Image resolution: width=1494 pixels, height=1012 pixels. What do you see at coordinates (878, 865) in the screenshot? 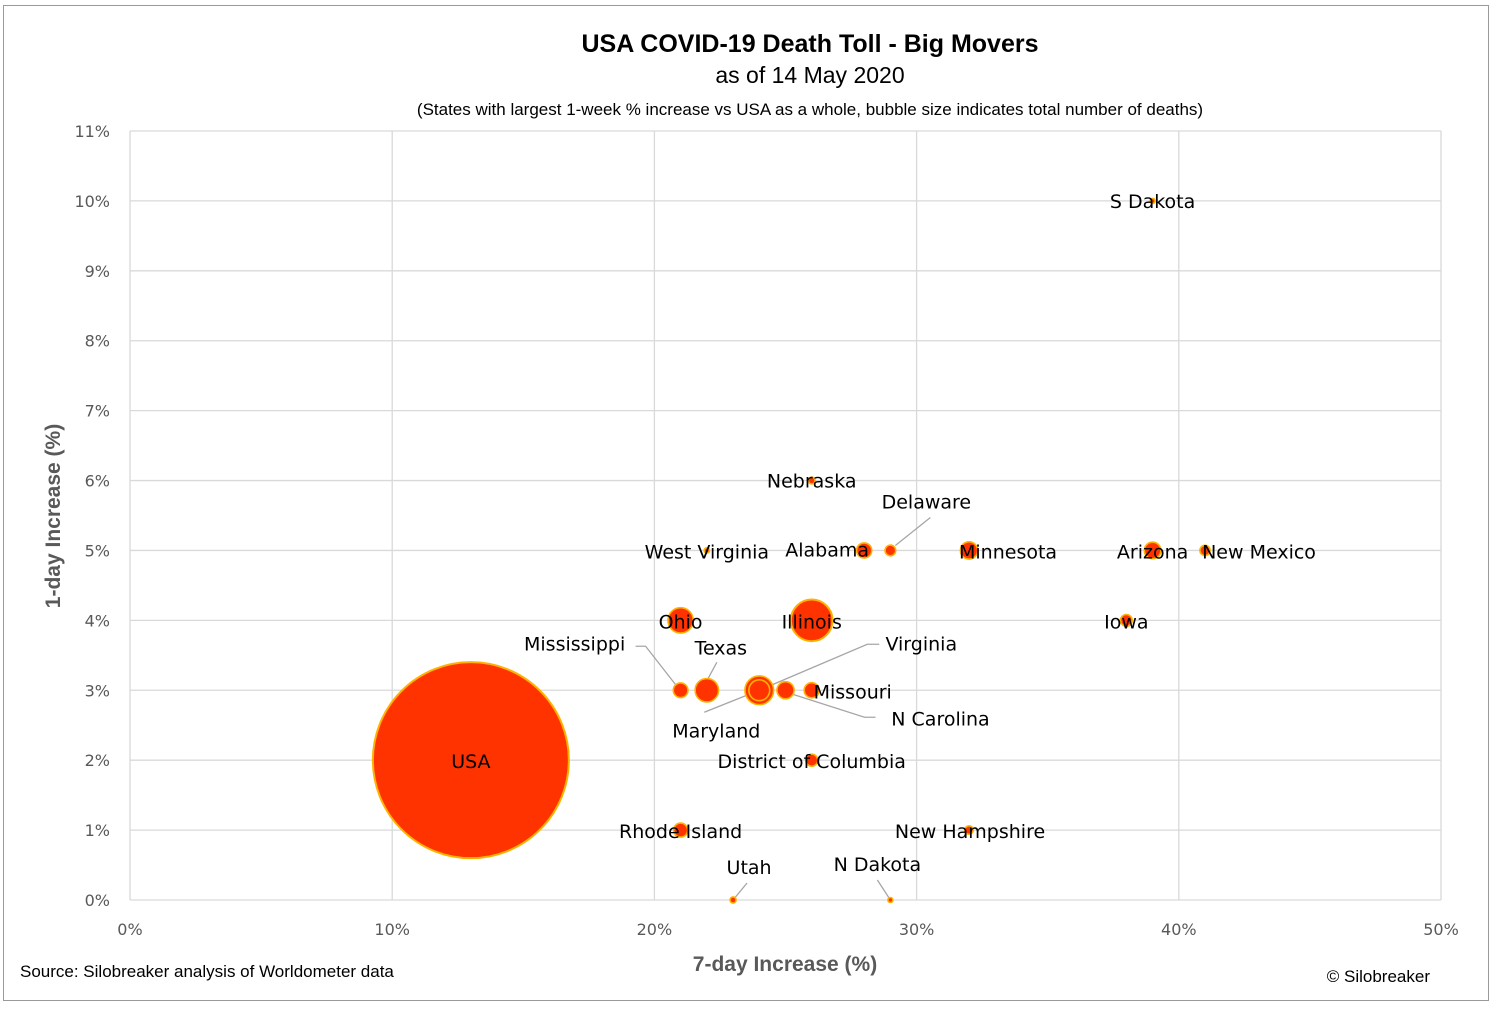
I see `label-n-dakota: N Dakota` at bounding box center [878, 865].